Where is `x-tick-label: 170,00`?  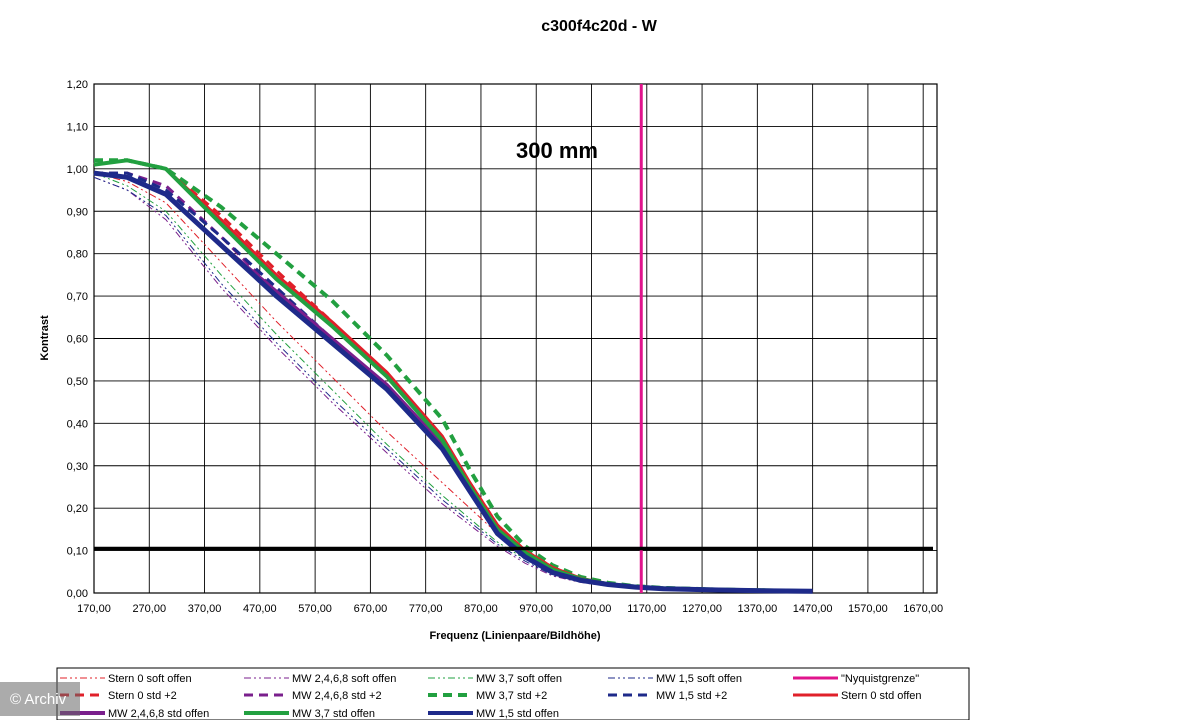 x-tick-label: 170,00 is located at coordinates (94, 609).